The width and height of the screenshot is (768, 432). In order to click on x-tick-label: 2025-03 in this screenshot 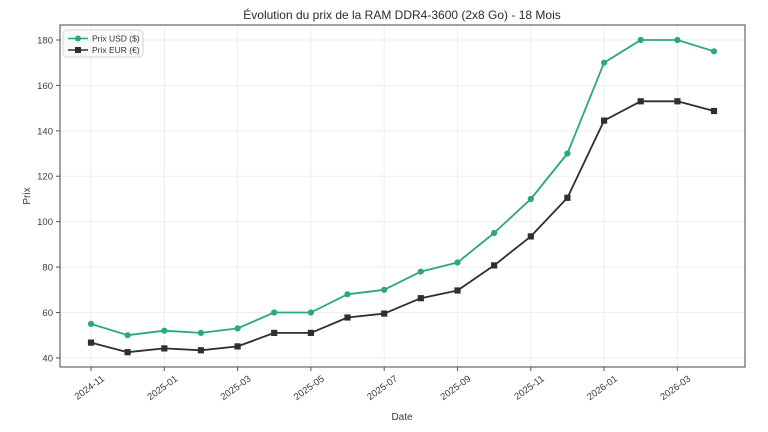, I will do `click(236, 388)`.